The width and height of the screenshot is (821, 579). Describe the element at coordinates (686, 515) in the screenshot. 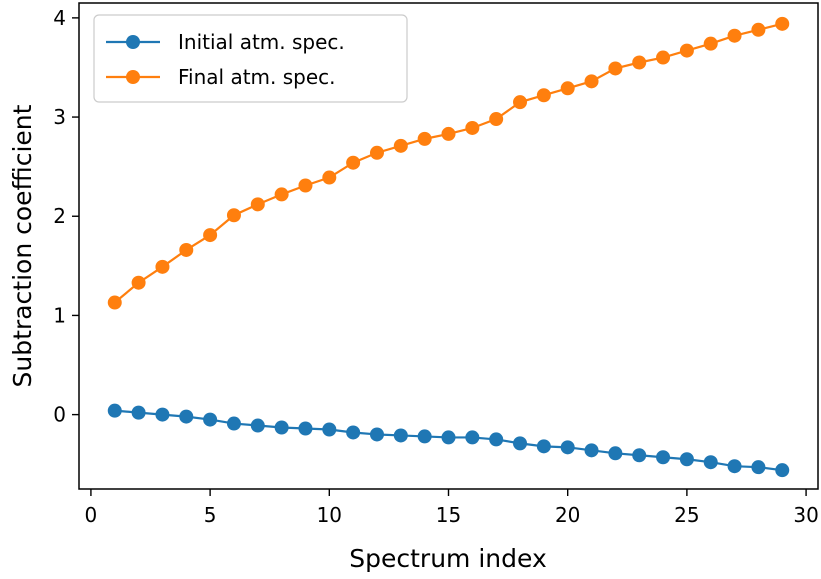

I see `x-tick-label: 25` at that location.